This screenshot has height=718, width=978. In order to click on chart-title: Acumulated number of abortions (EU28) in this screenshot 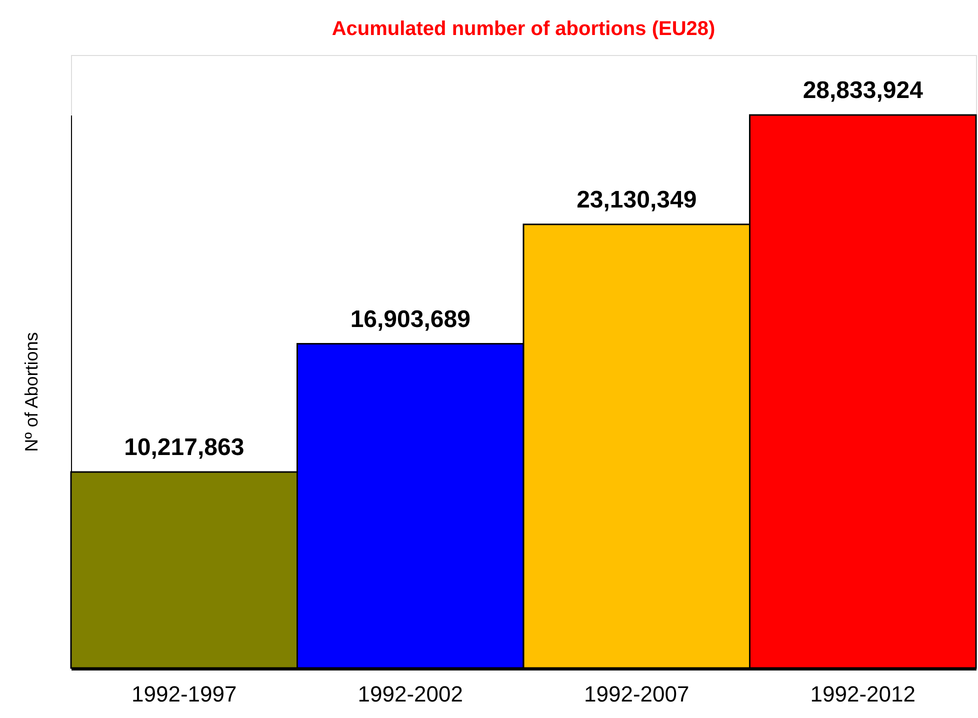, I will do `click(524, 29)`.